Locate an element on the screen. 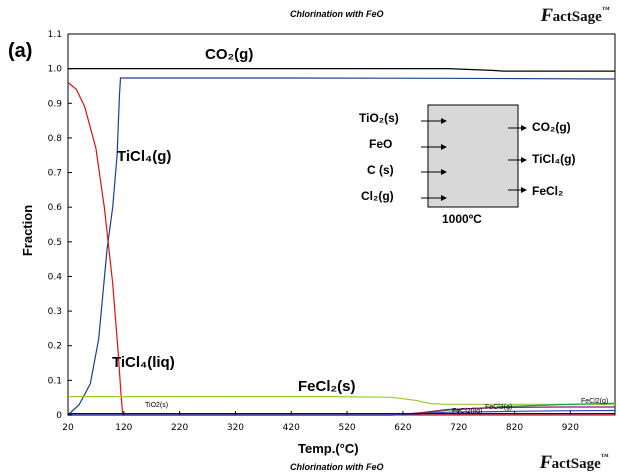  x-tick-label: 420 is located at coordinates (291, 428).